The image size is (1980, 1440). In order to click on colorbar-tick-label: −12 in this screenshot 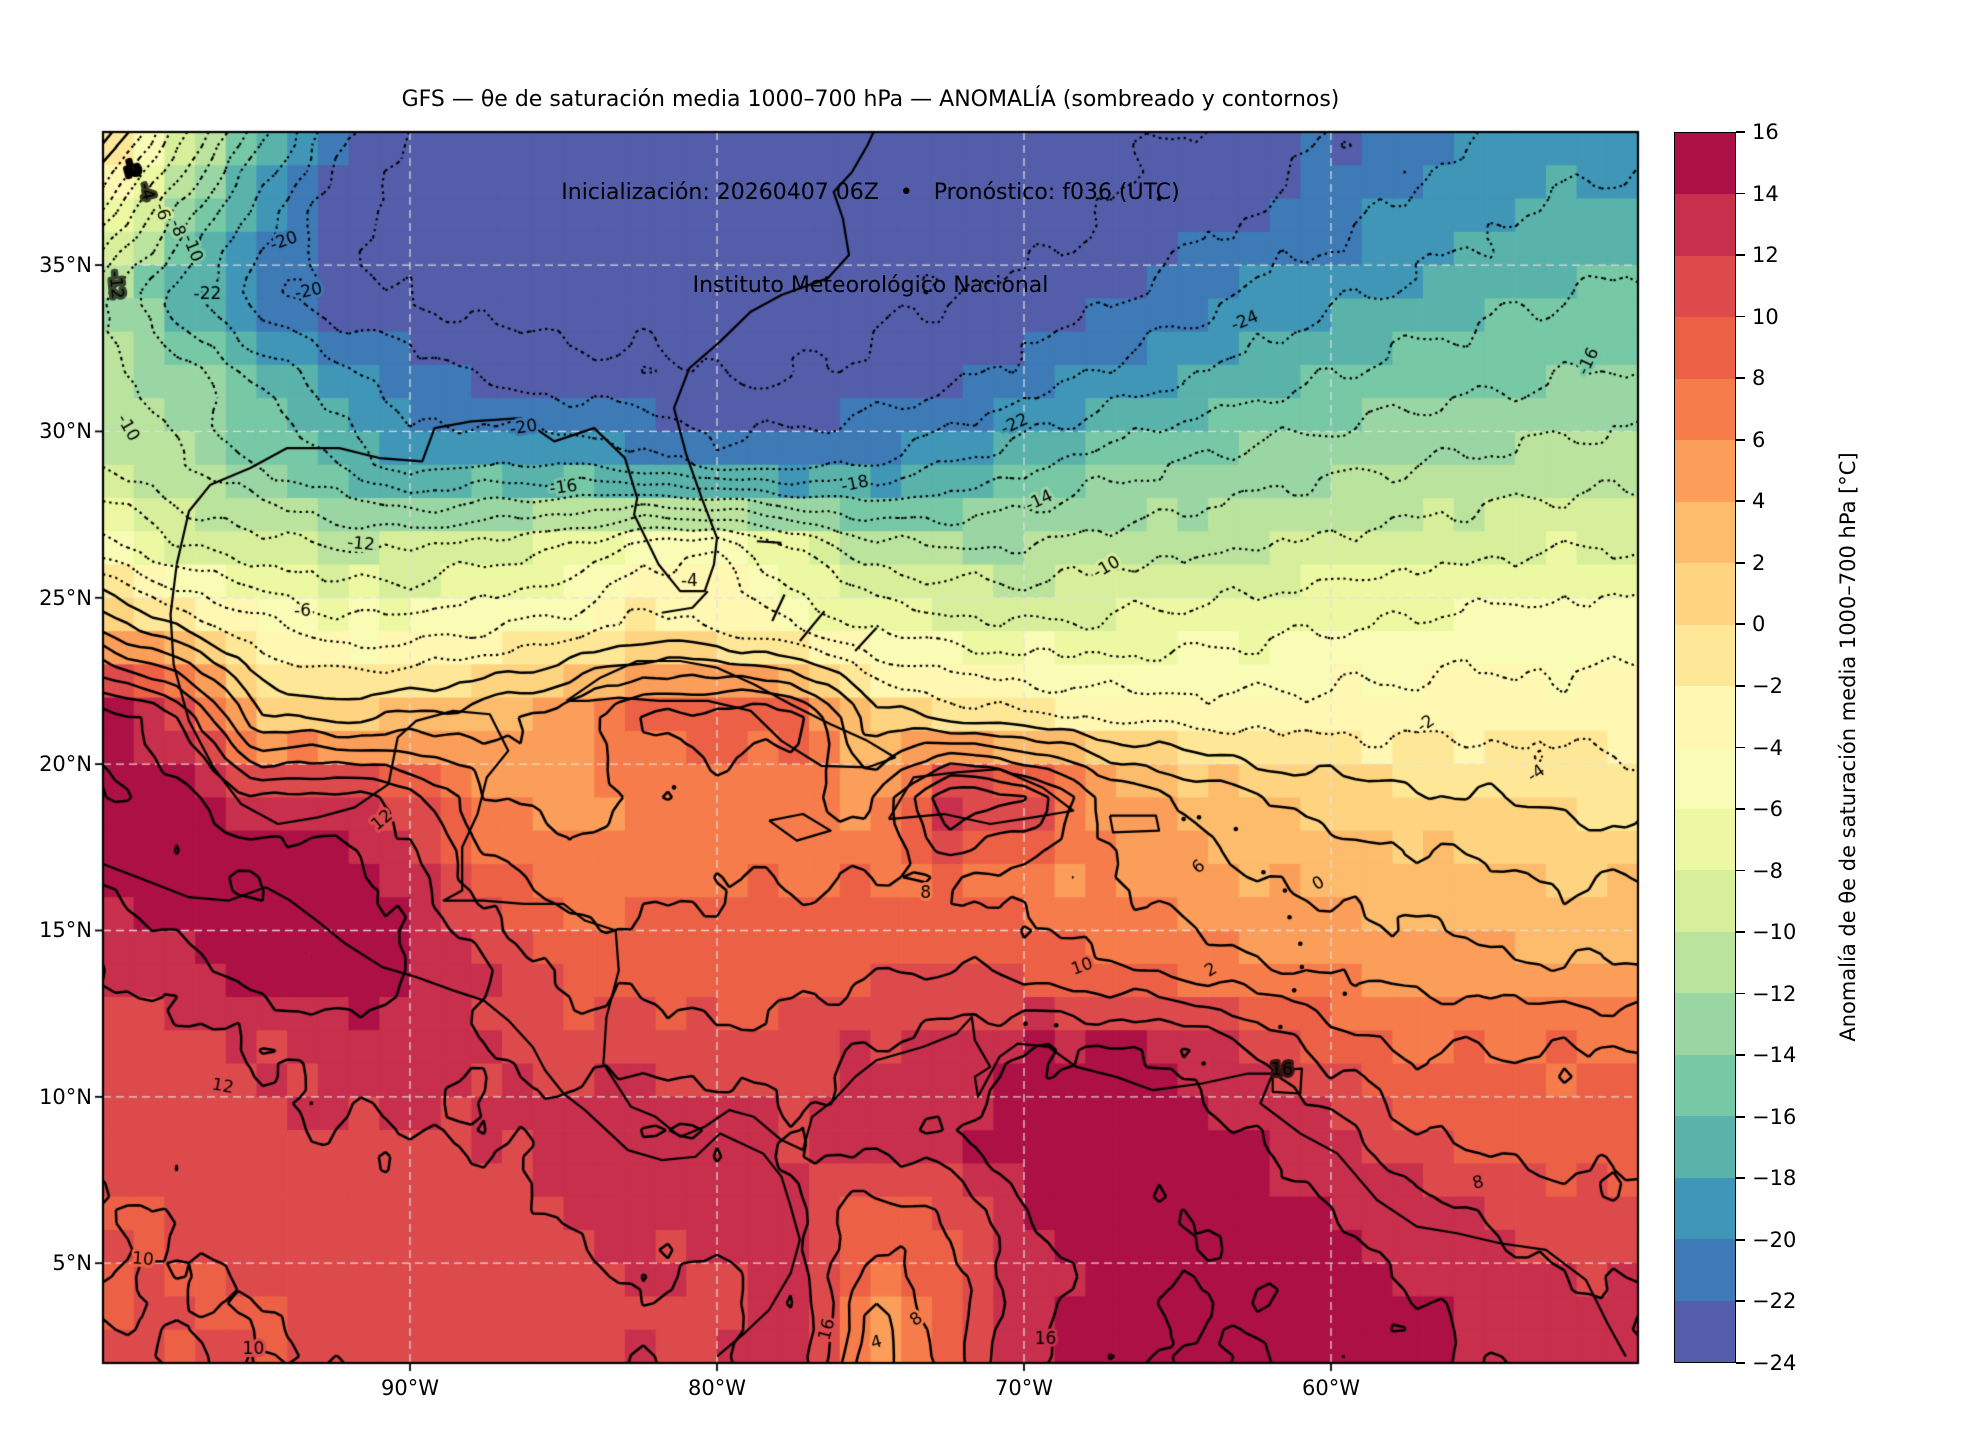, I will do `click(1774, 993)`.